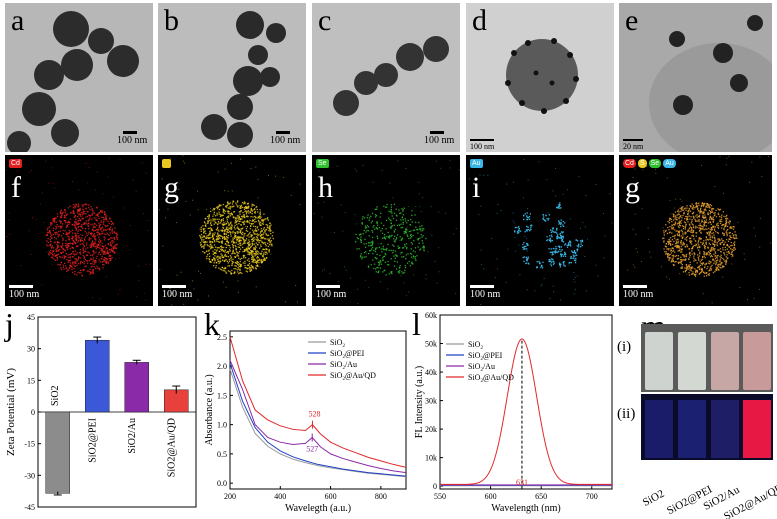  I want to click on y-tick-label: 15, so click(31, 380).